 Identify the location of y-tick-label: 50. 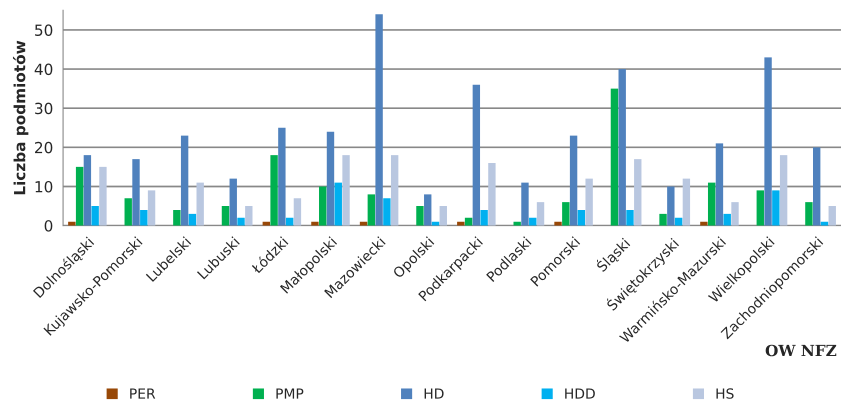
(43, 30).